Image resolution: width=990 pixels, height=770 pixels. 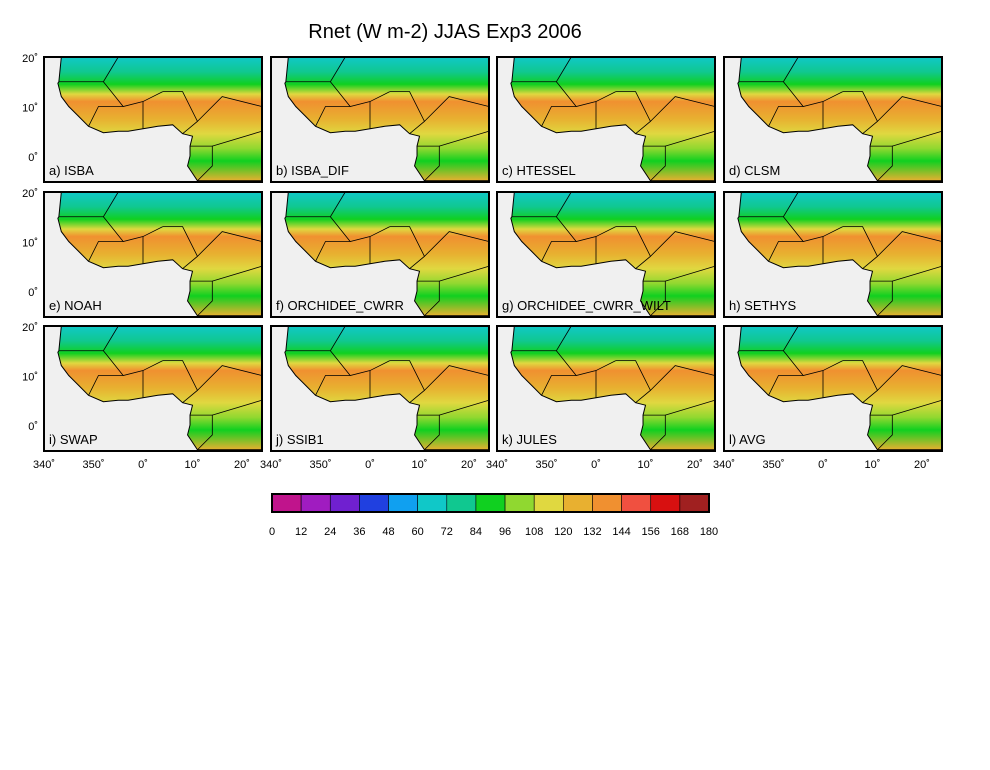 What do you see at coordinates (621, 532) in the screenshot?
I see `colorbar-tick-label: 144` at bounding box center [621, 532].